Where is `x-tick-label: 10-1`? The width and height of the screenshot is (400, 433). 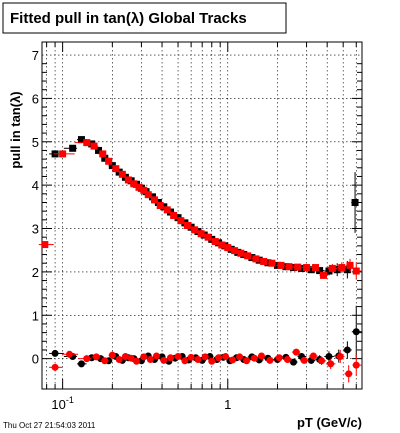 x-tick-label: 10-1 is located at coordinates (62, 403).